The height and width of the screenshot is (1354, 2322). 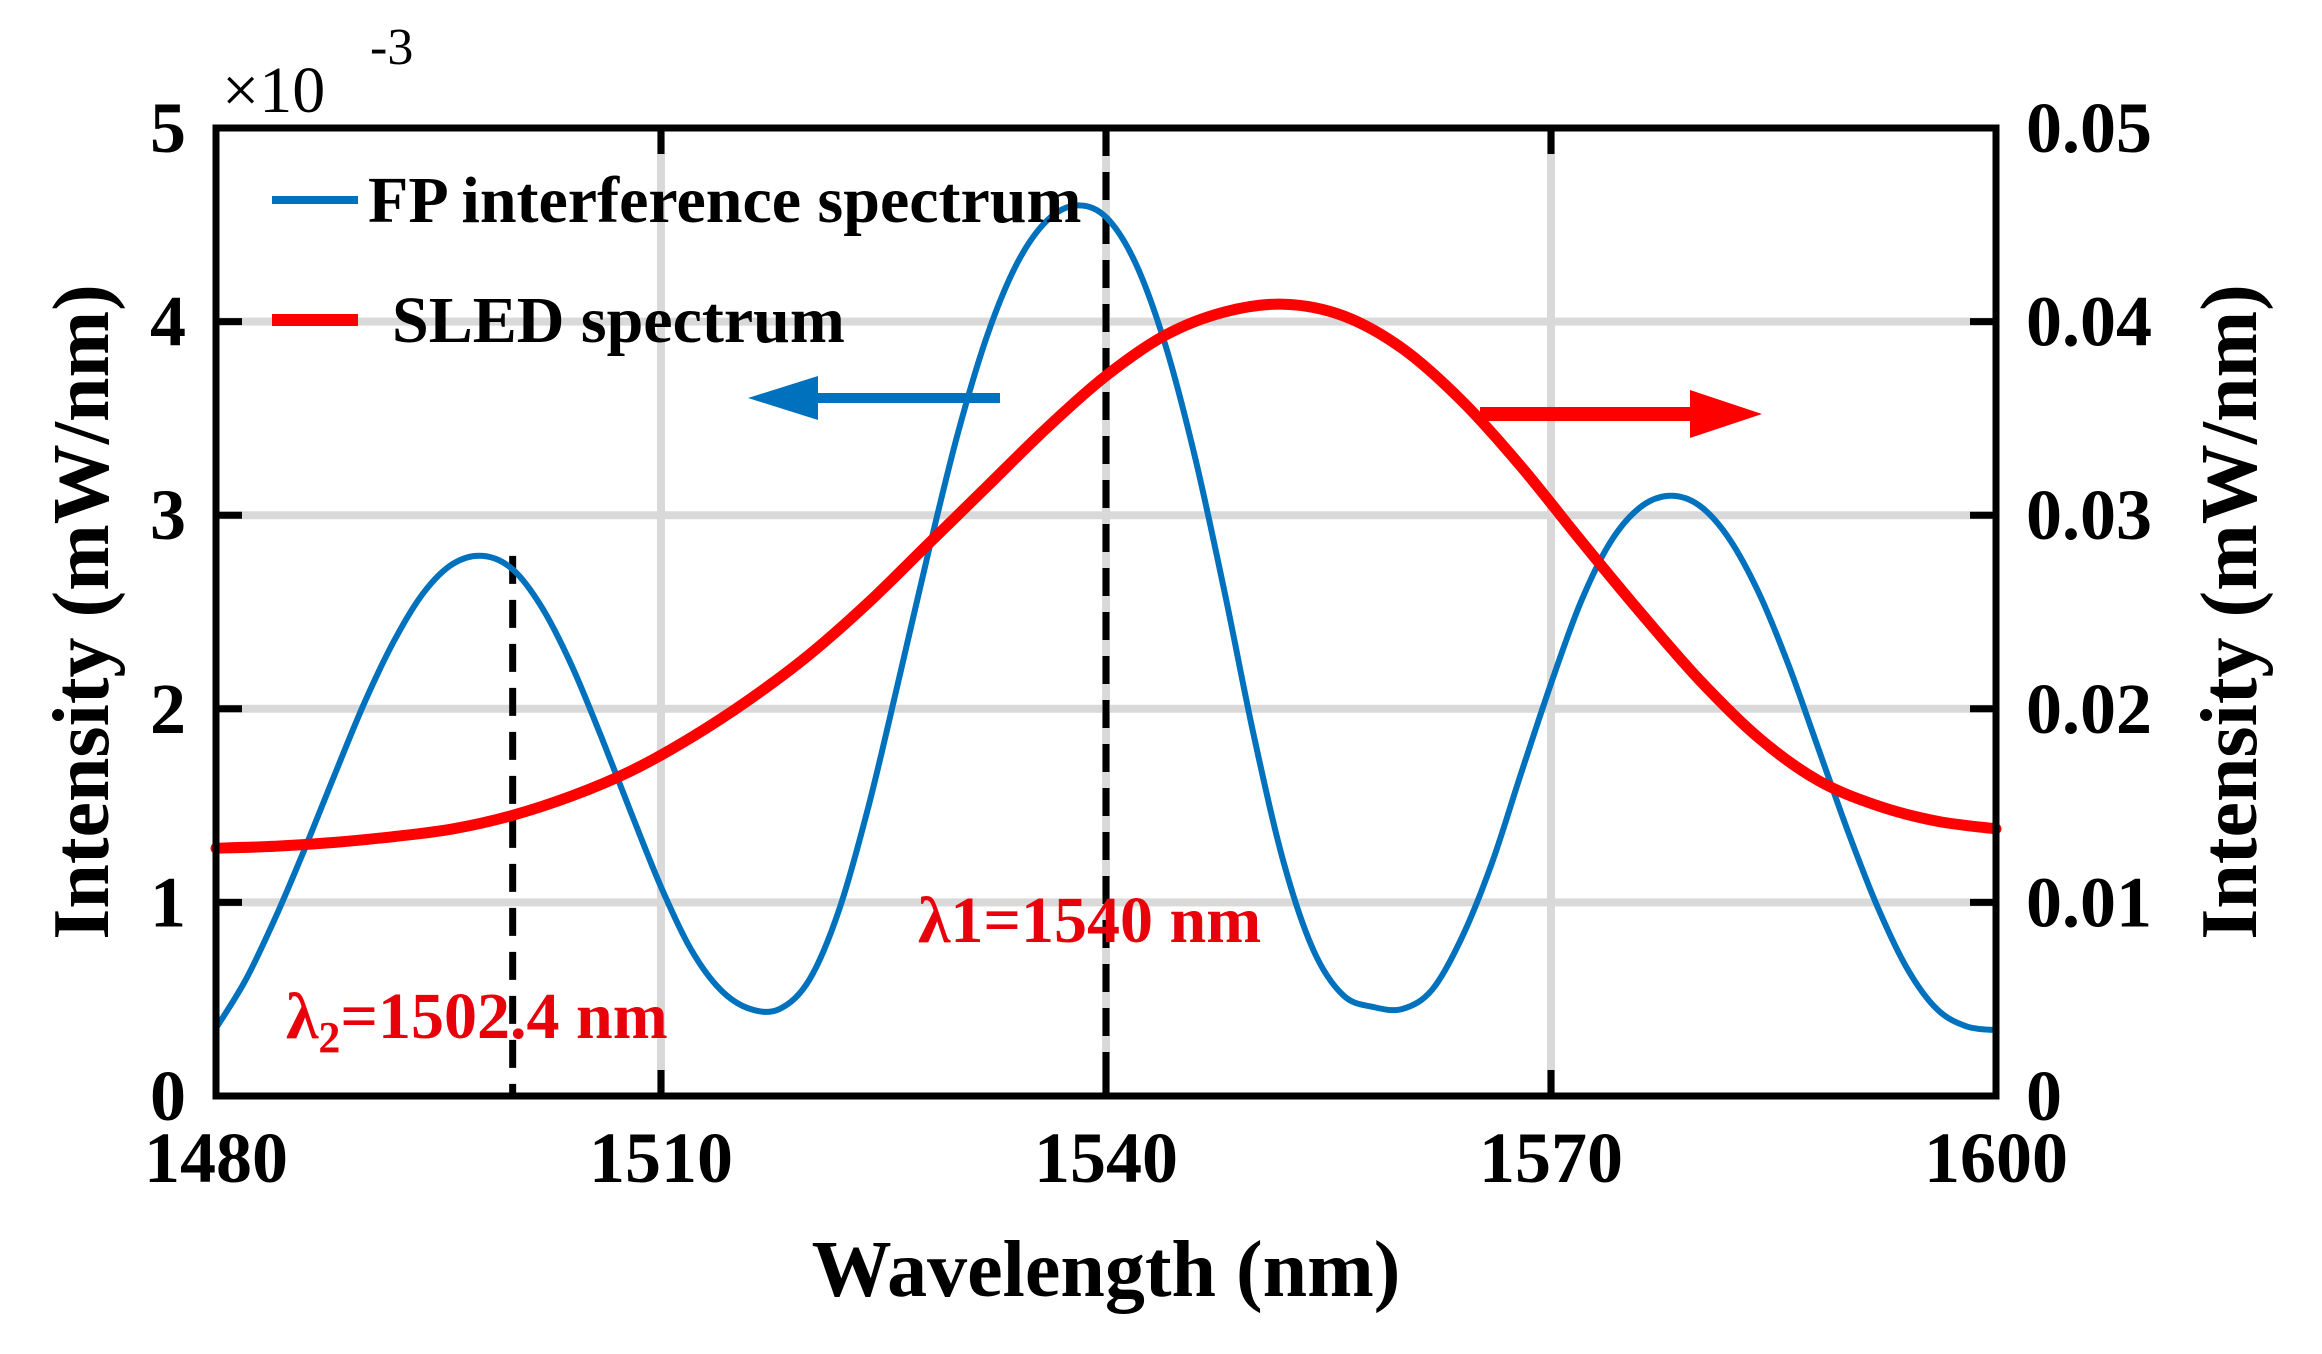 What do you see at coordinates (82, 612) in the screenshot?
I see `y-left-axis-title: Intensity (mW/nm)` at bounding box center [82, 612].